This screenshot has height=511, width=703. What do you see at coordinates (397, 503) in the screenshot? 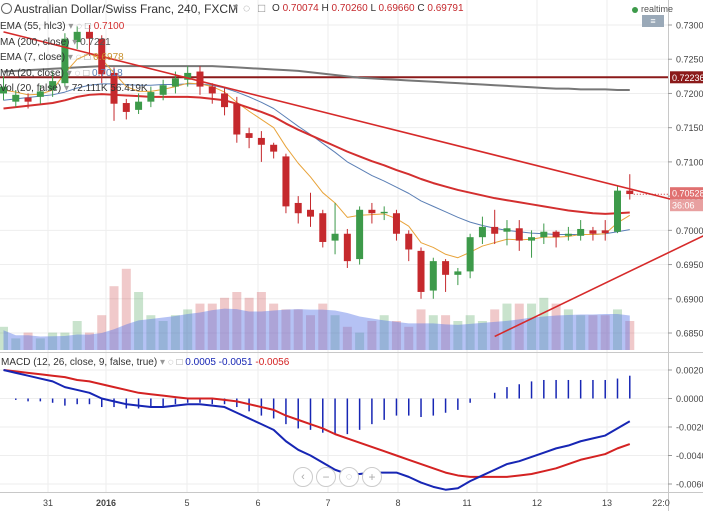
I see `time-tick-label: 8` at bounding box center [397, 503].